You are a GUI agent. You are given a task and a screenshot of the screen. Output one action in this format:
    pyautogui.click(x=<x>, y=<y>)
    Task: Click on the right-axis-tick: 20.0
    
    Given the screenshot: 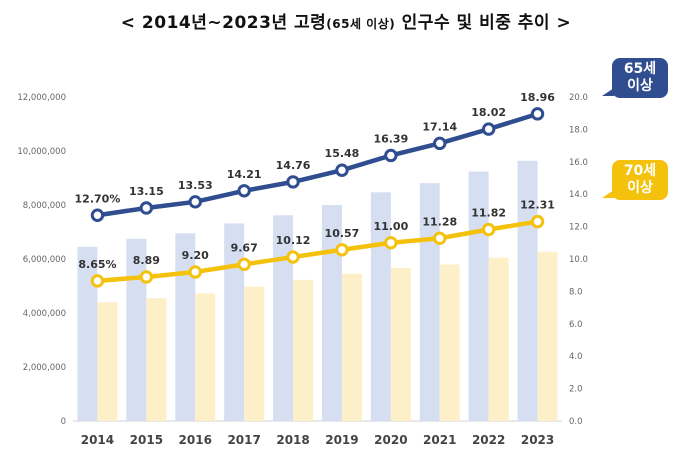 What is the action you would take?
    pyautogui.click(x=578, y=98)
    